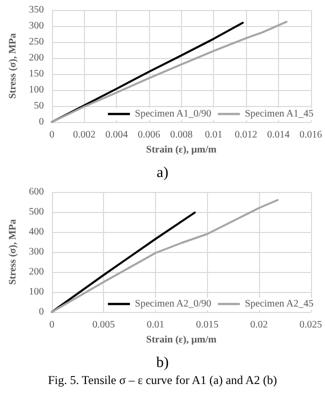 This screenshot has width=325, height=395. What do you see at coordinates (36, 10) in the screenshot?
I see `y-tick-label: 350` at bounding box center [36, 10].